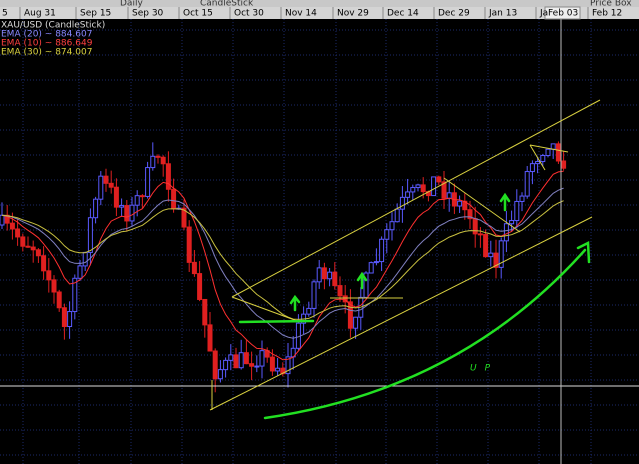 The height and width of the screenshot is (464, 639). I want to click on crosshair-label: Feb 03, so click(563, 14).